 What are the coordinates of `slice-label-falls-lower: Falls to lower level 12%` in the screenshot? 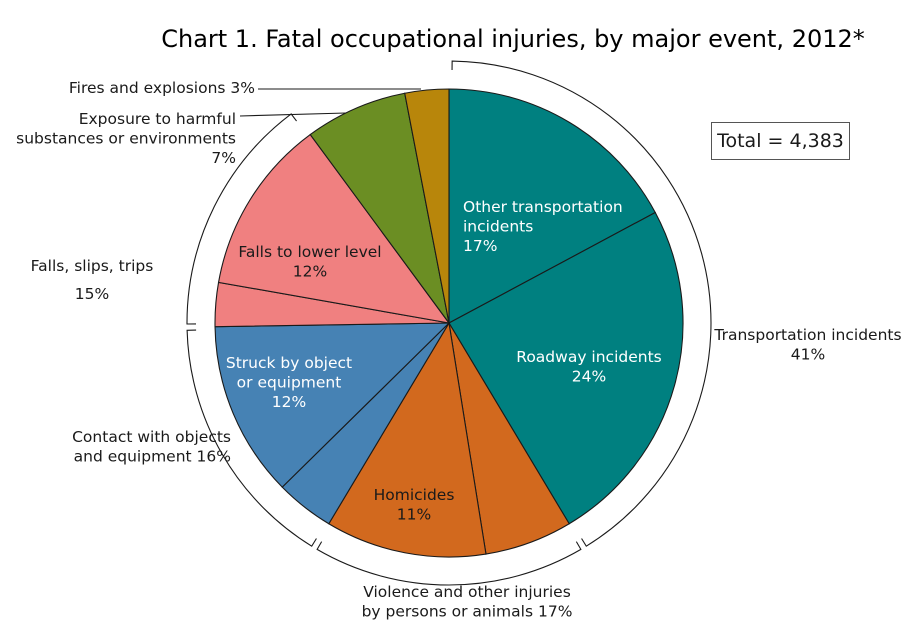 It's located at (309, 262).